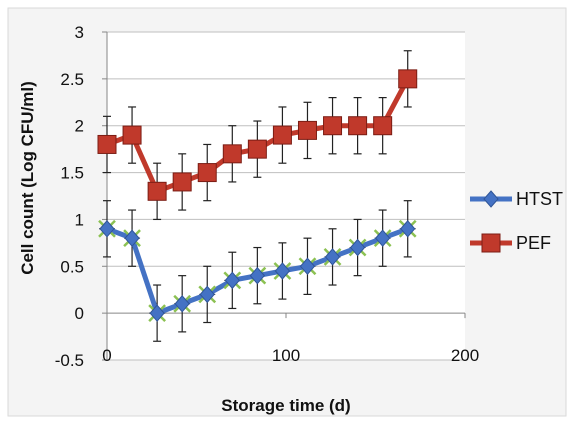 The width and height of the screenshot is (574, 424). Describe the element at coordinates (491, 199) in the screenshot. I see `legend-marker-htst` at that location.